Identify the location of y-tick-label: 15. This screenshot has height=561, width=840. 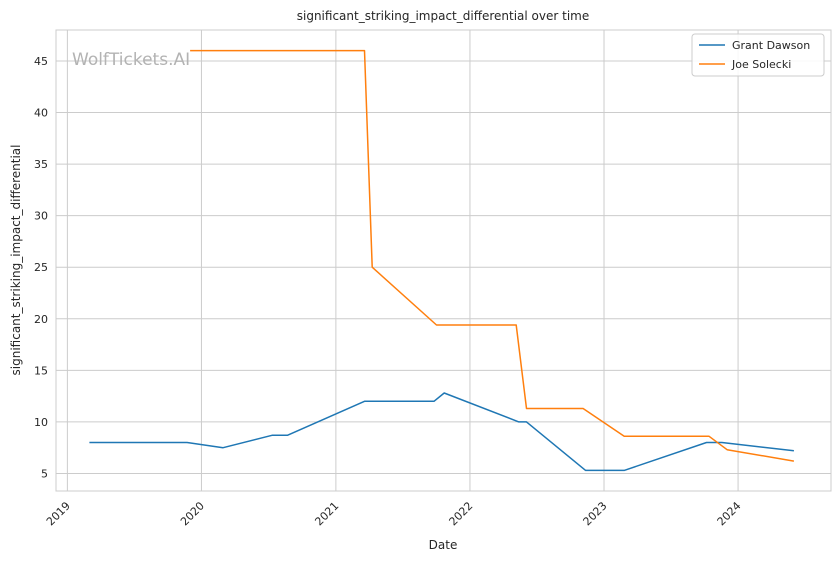
(41, 370).